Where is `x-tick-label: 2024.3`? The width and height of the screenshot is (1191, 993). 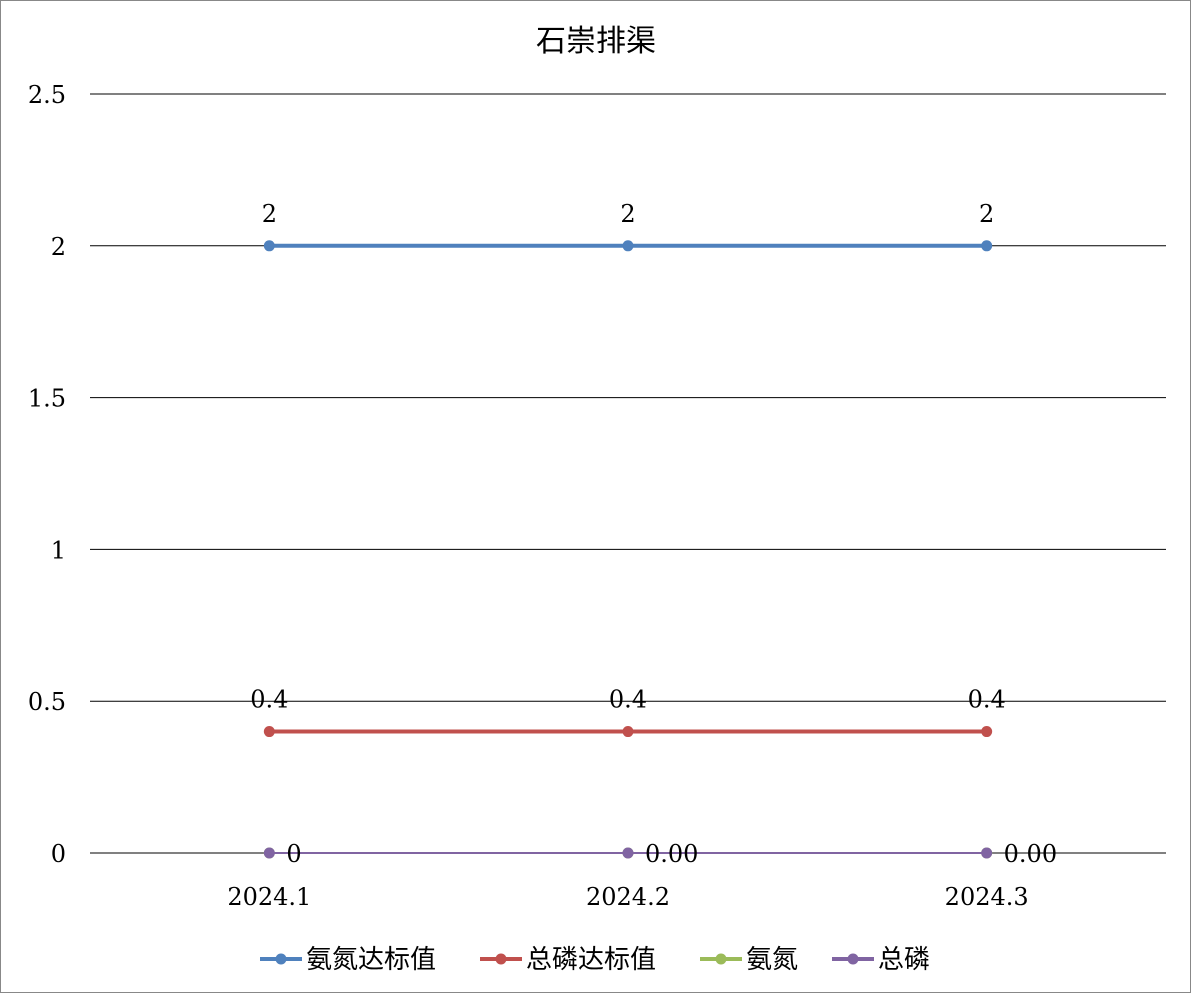
x-tick-label: 2024.3 is located at coordinates (987, 897).